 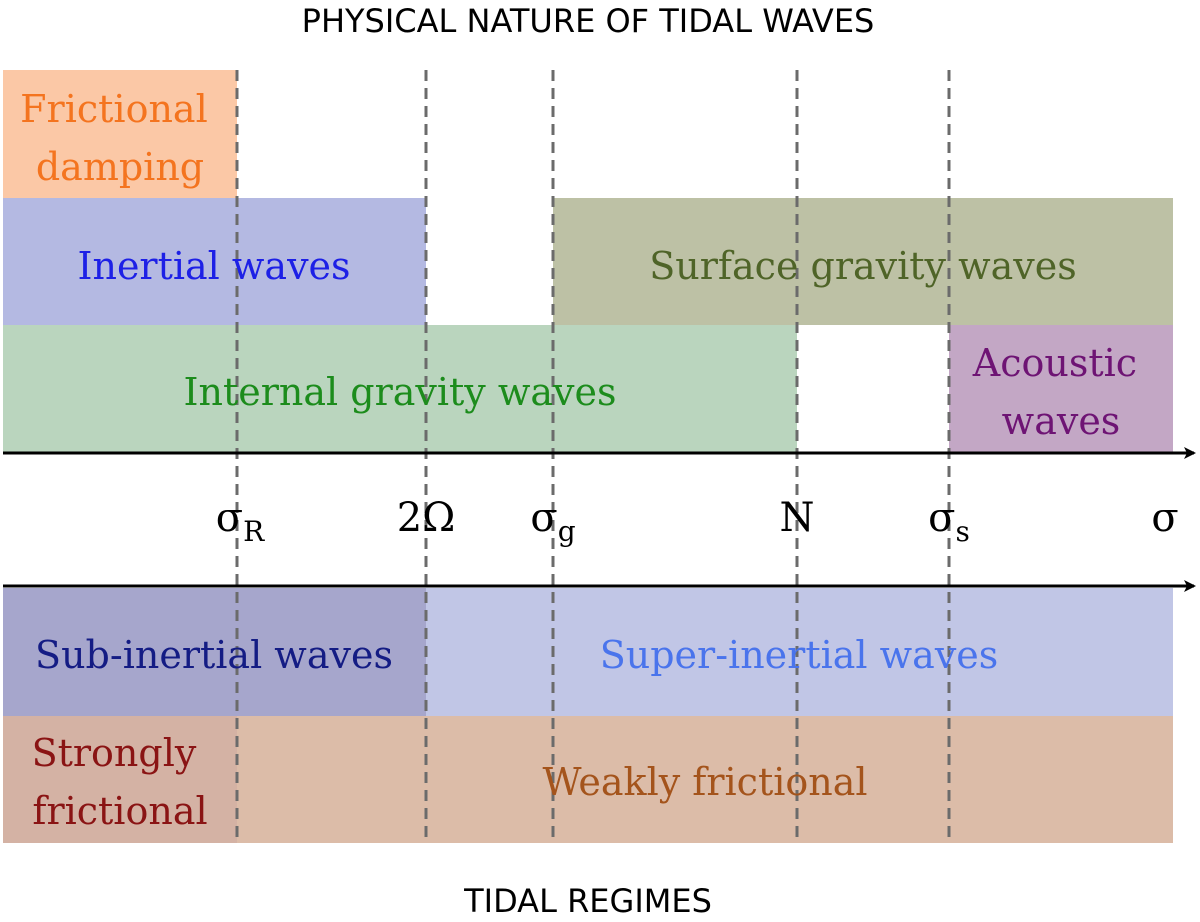 I want to click on acoustic-waves-box, so click(x=1061, y=389).